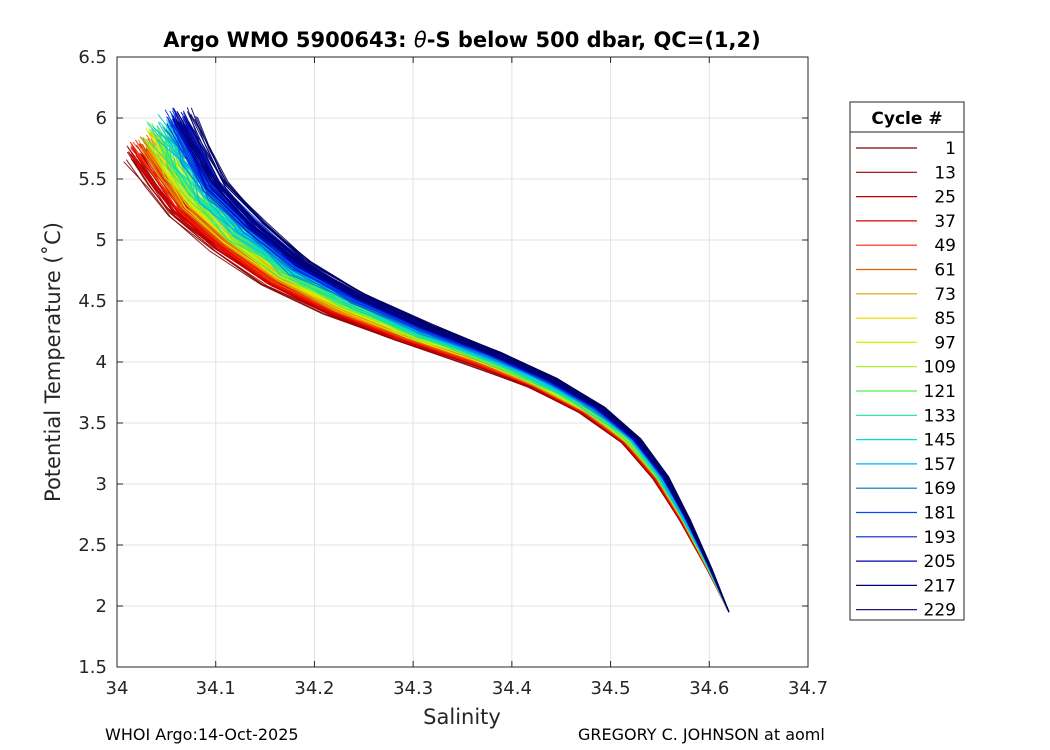 The height and width of the screenshot is (750, 1050). I want to click on legend-label: 85, so click(945, 319).